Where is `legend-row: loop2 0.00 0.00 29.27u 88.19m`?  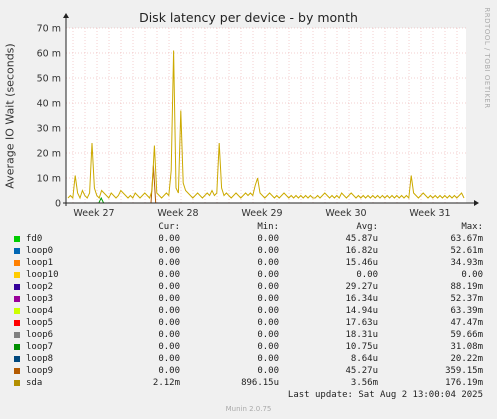
legend-row: loop2 0.00 0.00 29.27u 88.19m is located at coordinates (248, 288).